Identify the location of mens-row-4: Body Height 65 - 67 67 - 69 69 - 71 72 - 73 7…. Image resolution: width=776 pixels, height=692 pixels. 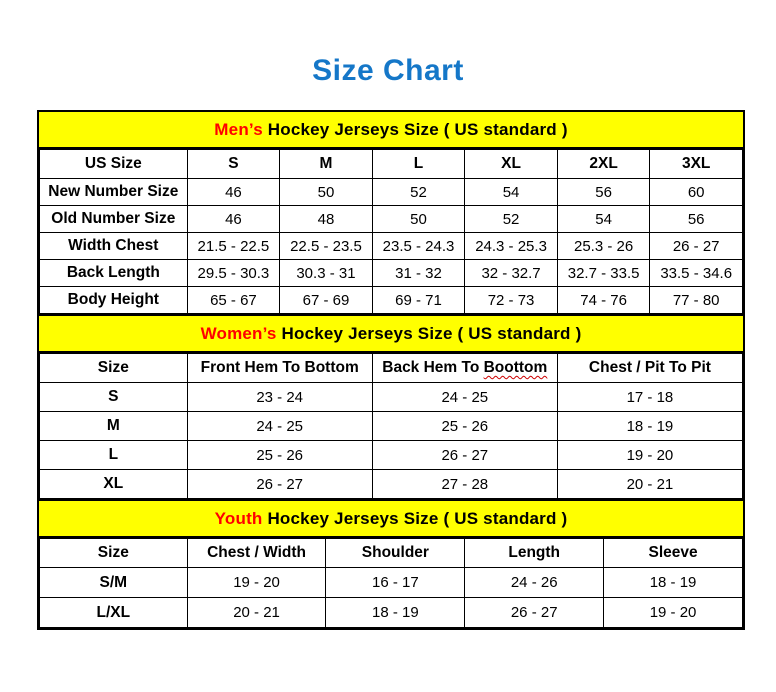
(391, 300).